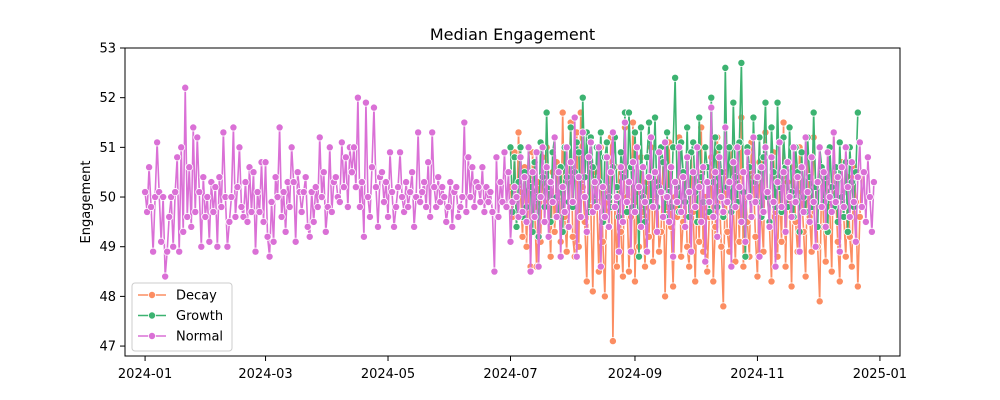 The width and height of the screenshot is (1000, 400). I want to click on legend-item: Decay, so click(177, 296).